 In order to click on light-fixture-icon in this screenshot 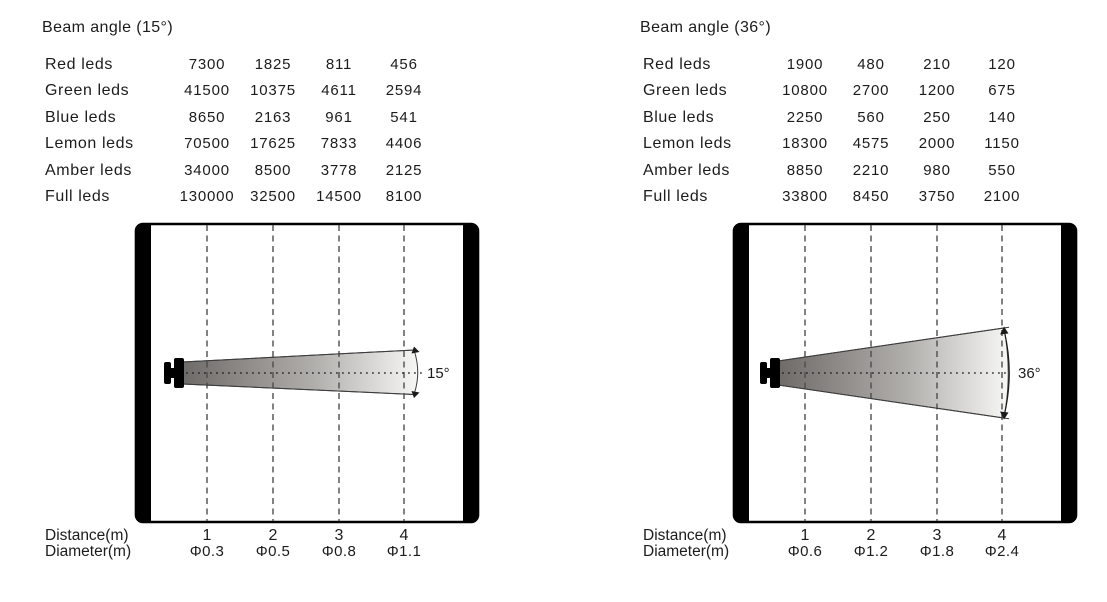, I will do `click(770, 373)`.